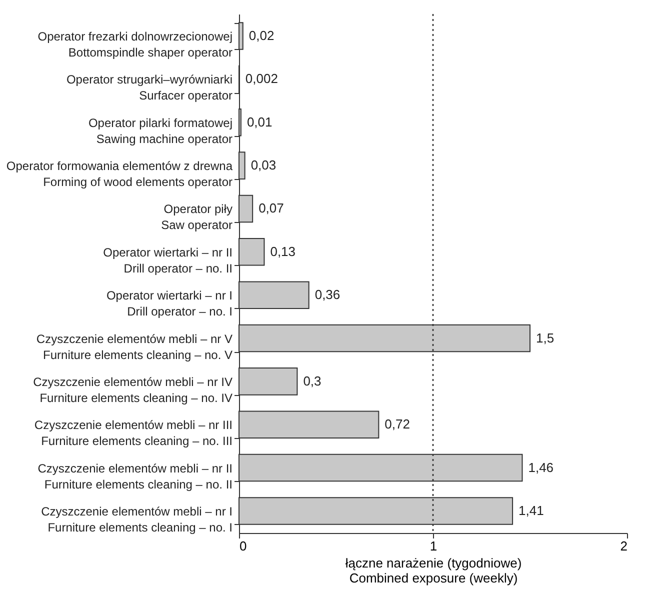  Describe the element at coordinates (545, 338) in the screenshot. I see `data-label: 1,5` at that location.